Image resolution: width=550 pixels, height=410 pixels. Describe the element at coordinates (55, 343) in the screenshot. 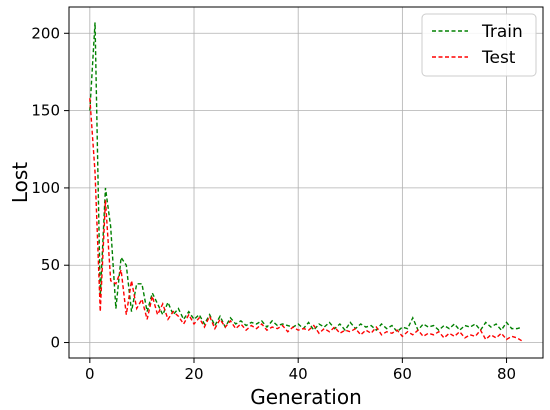

I see `y-tick-label: 0` at that location.